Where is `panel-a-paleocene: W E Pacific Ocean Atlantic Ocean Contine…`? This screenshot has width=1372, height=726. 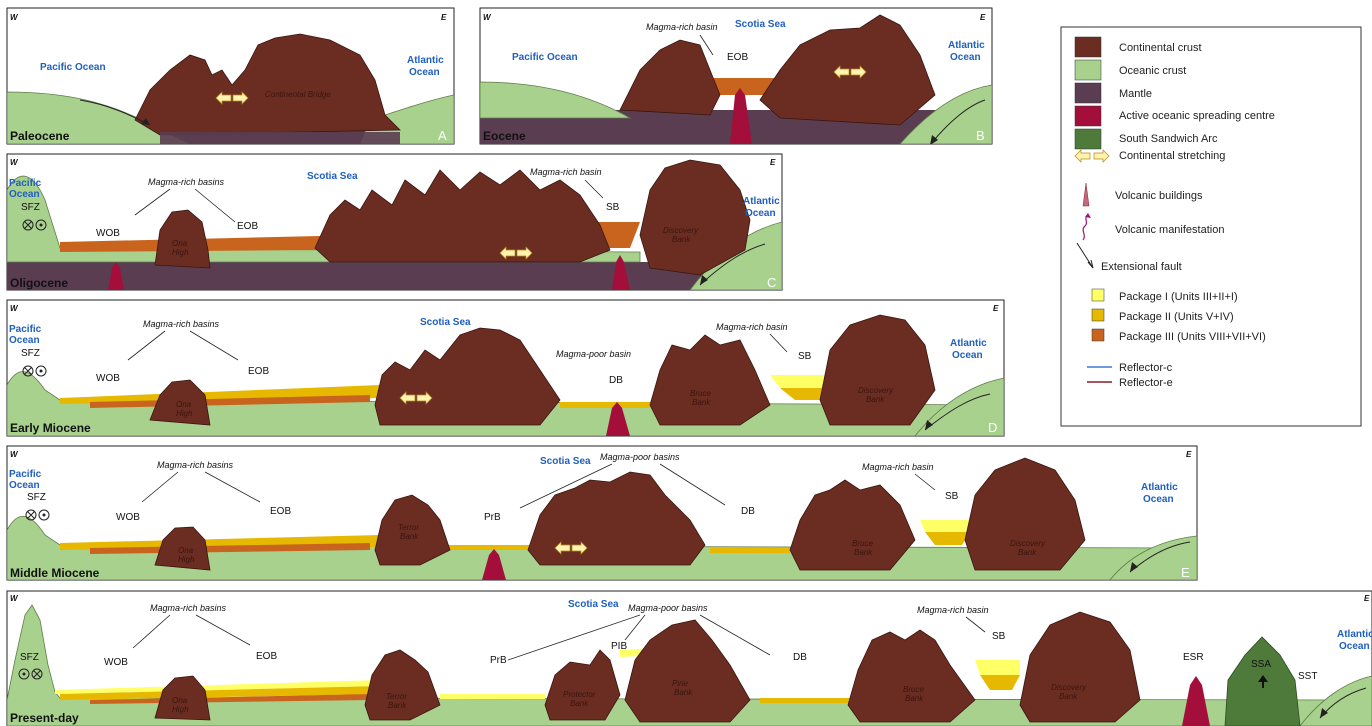
panel-a-paleocene: W E Pacific Ocean Atlantic Ocean Contine… is located at coordinates (230, 76).